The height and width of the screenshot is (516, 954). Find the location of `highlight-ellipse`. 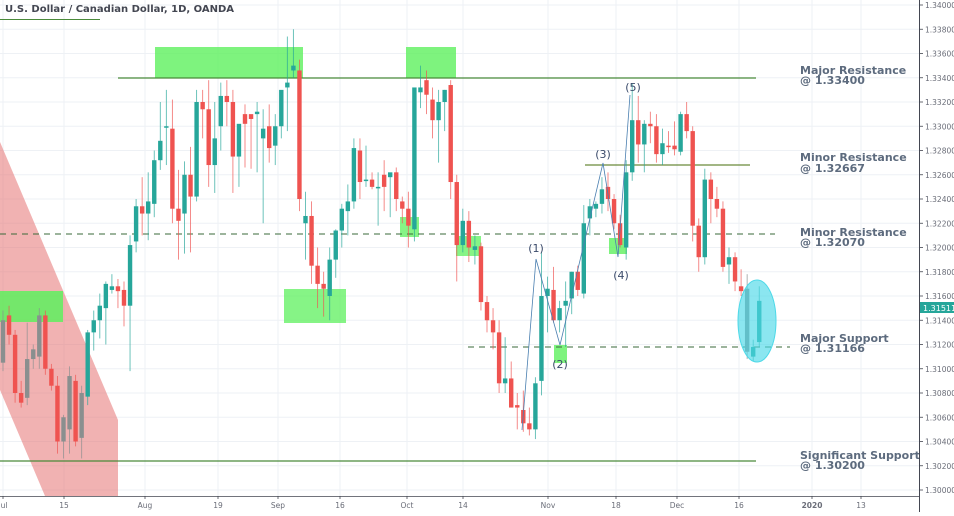

highlight-ellipse is located at coordinates (757, 321).